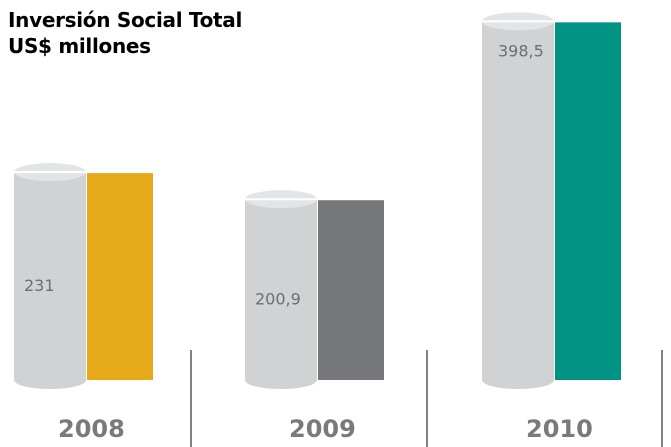 The height and width of the screenshot is (447, 671). What do you see at coordinates (39, 285) in the screenshot?
I see `value-label-2008: 231` at bounding box center [39, 285].